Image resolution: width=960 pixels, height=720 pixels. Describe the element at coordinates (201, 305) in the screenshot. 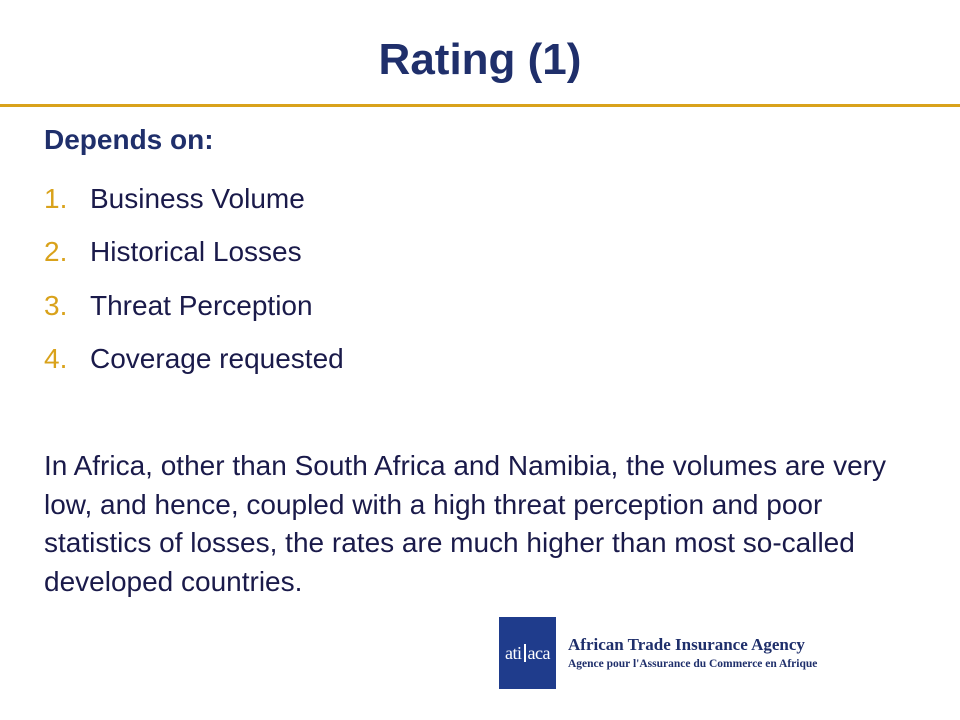

I see `list-item-label: Threat Perception` at that location.